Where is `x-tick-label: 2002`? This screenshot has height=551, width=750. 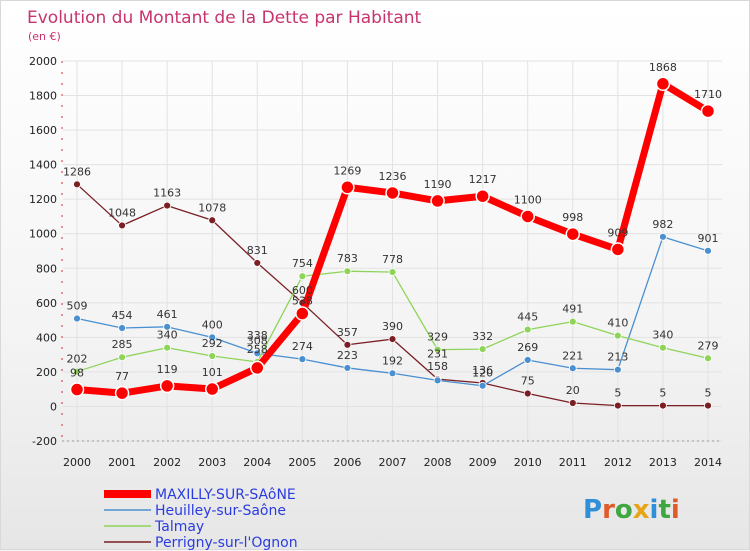
x-tick-label: 2002 is located at coordinates (167, 462).